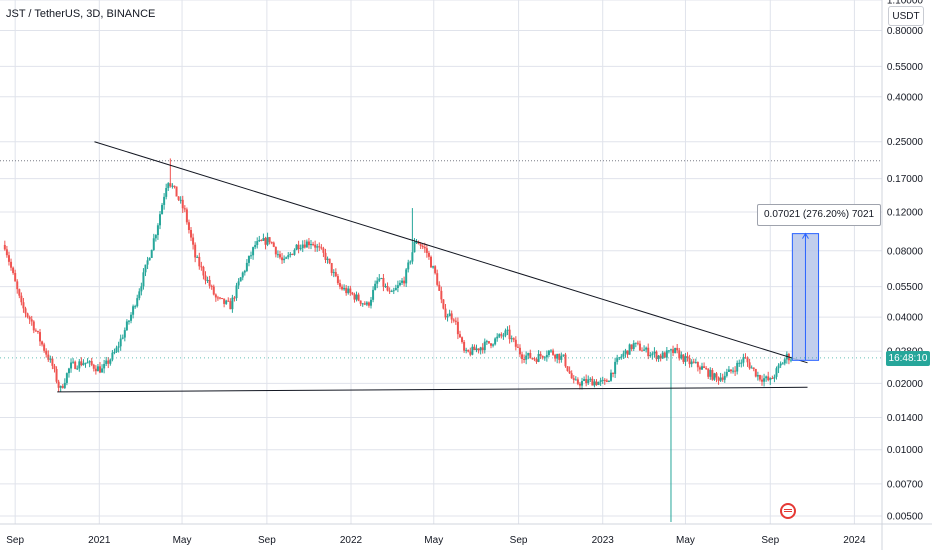  What do you see at coordinates (788, 511) in the screenshot?
I see `us-flag-icon` at bounding box center [788, 511].